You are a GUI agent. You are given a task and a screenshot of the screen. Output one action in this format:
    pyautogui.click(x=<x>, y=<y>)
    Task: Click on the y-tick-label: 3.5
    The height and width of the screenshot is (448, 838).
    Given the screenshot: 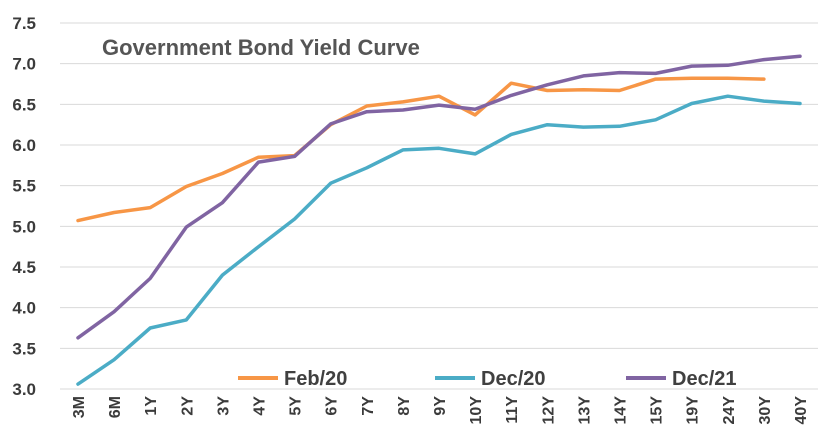 What is the action you would take?
    pyautogui.click(x=24, y=348)
    